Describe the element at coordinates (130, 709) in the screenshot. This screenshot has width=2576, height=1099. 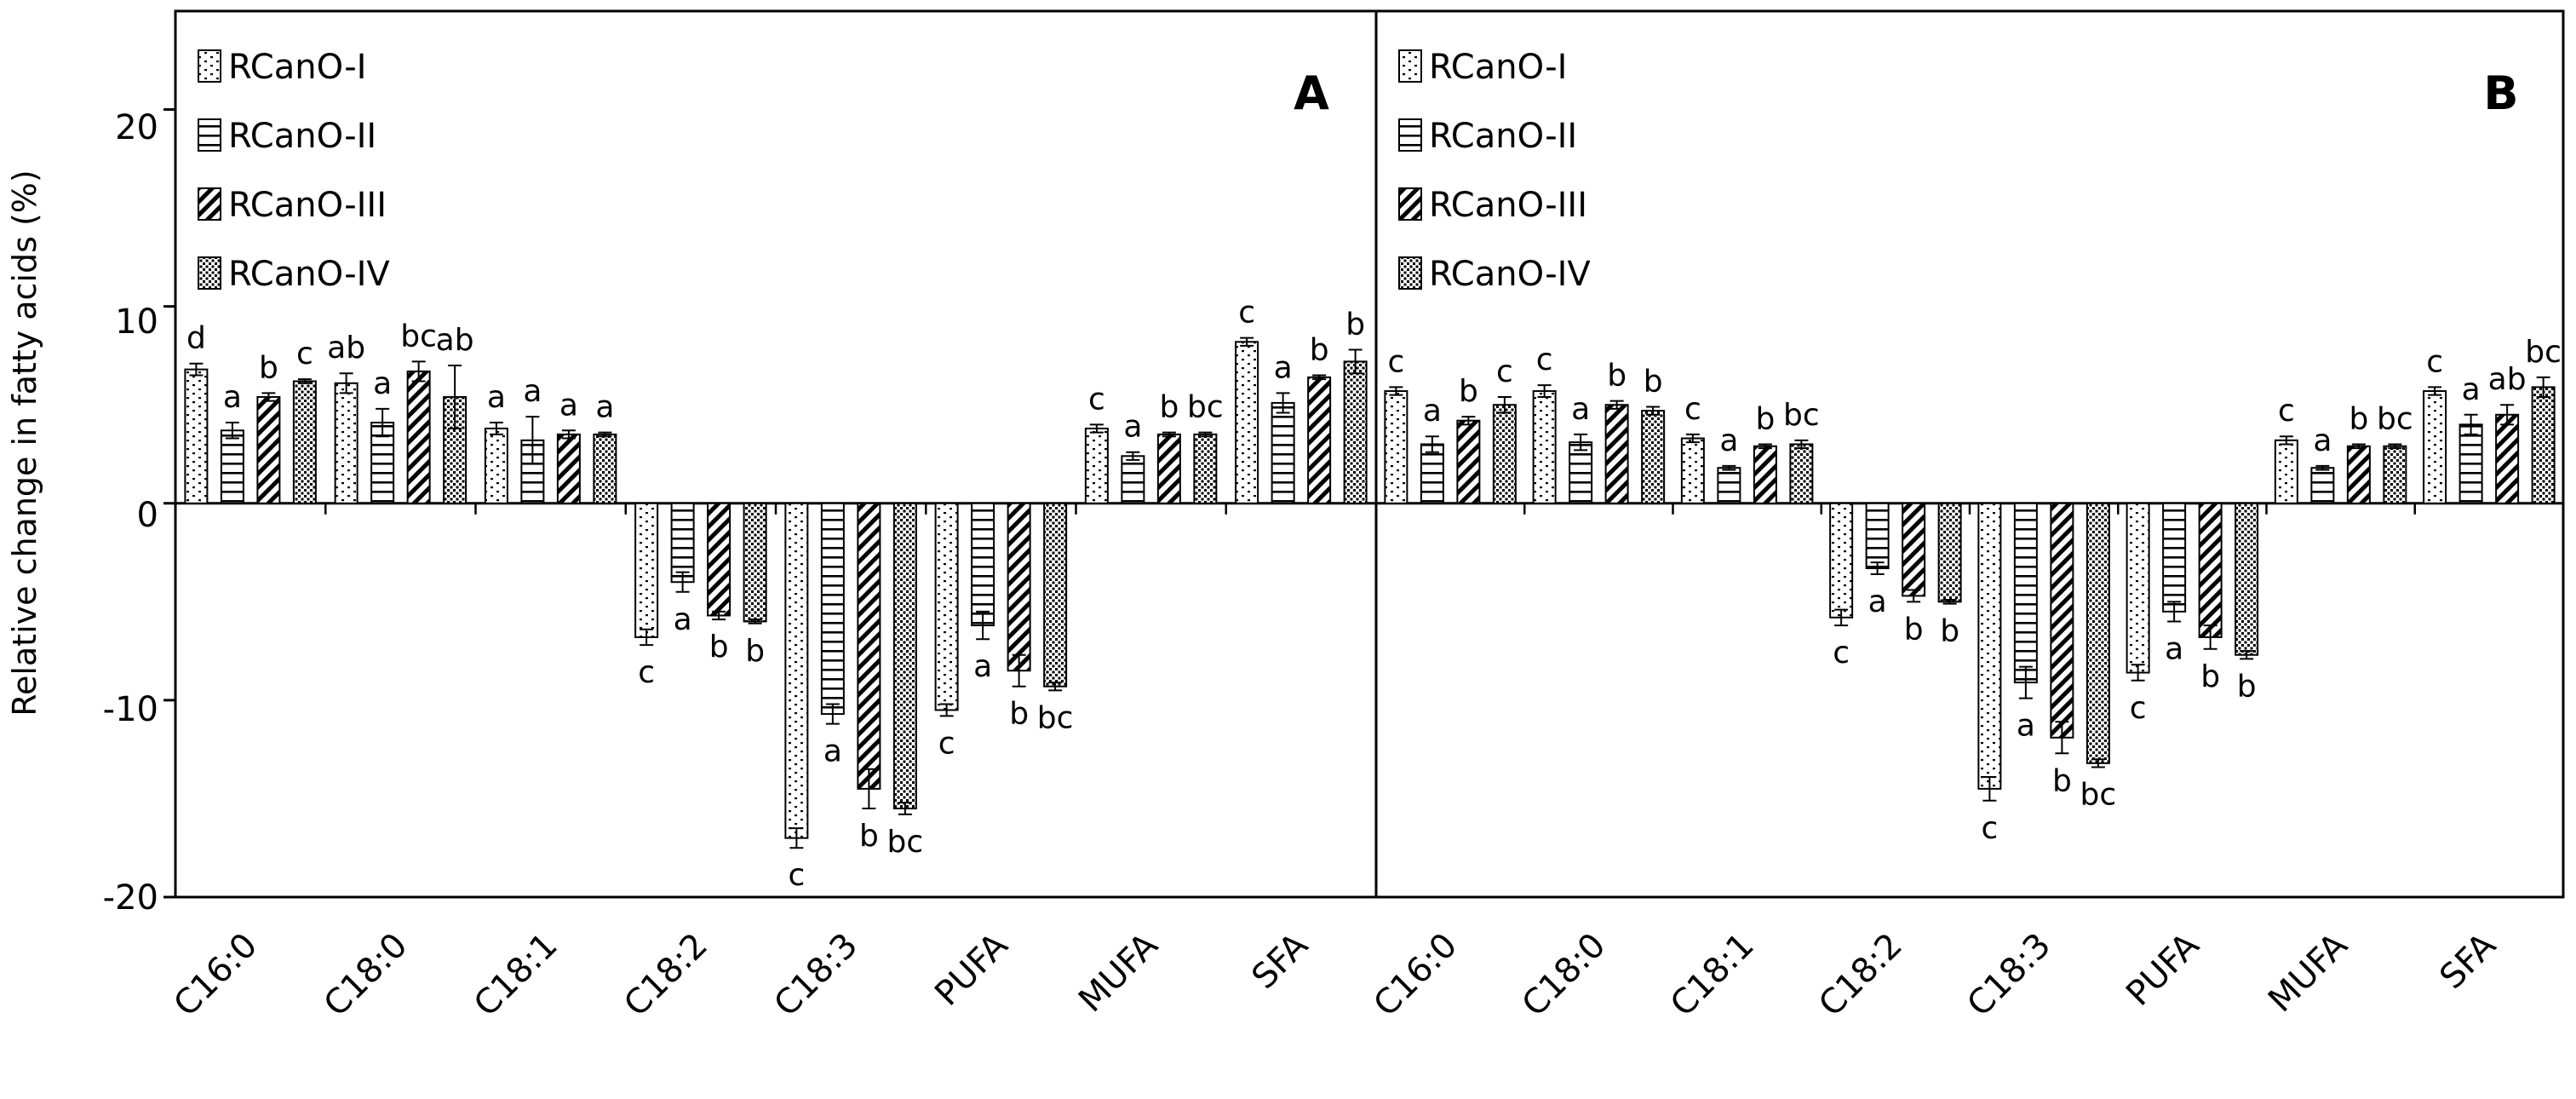
I see `y-tick-label: -10` at that location.